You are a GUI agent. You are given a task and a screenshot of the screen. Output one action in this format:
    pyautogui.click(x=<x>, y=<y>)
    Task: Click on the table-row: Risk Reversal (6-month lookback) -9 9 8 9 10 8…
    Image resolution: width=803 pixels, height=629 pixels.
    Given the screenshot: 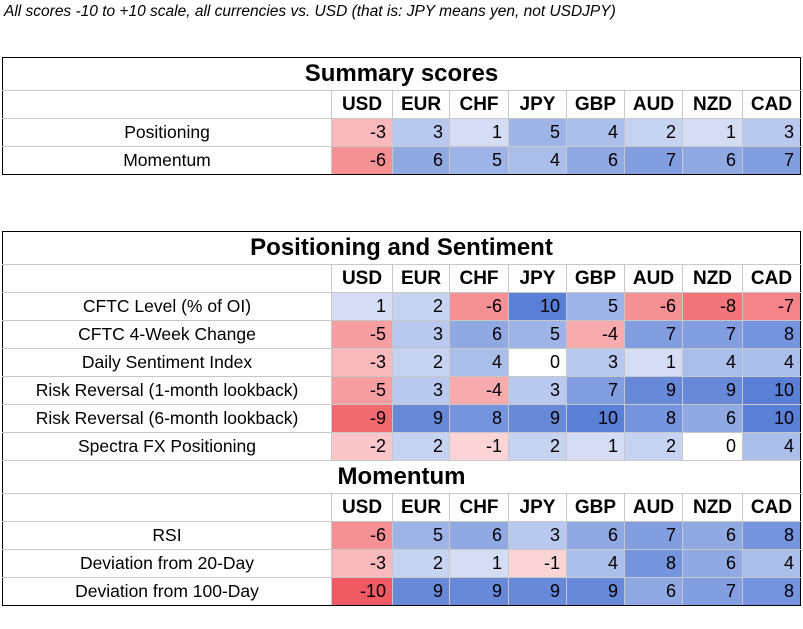 What is the action you would take?
    pyautogui.click(x=401, y=418)
    